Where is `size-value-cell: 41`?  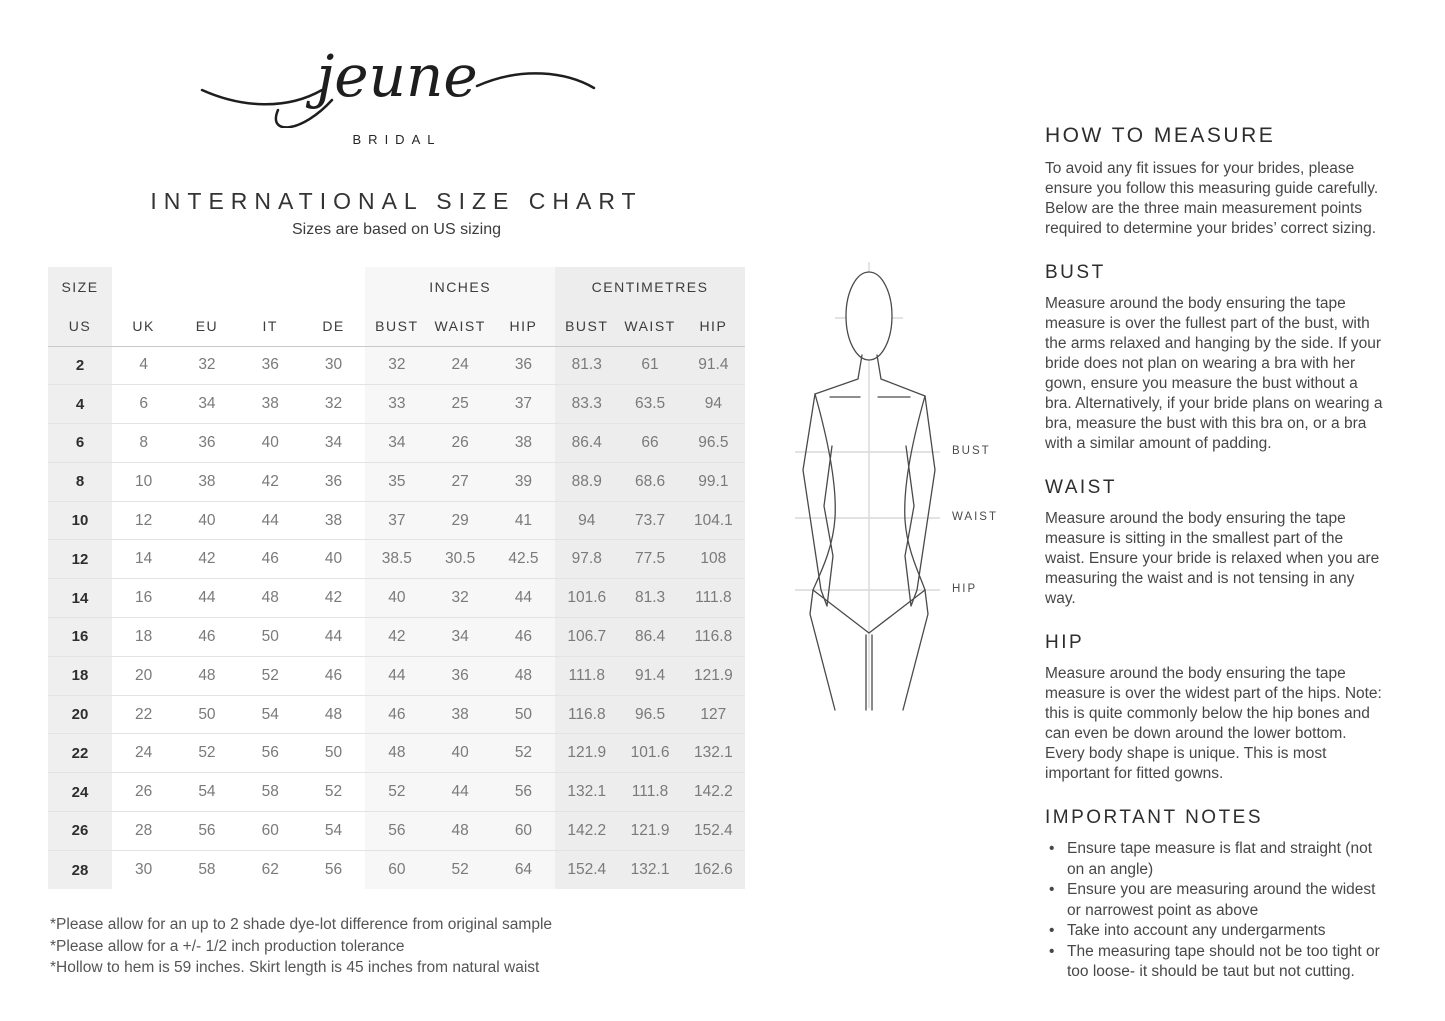 size-value-cell: 41 is located at coordinates (523, 520).